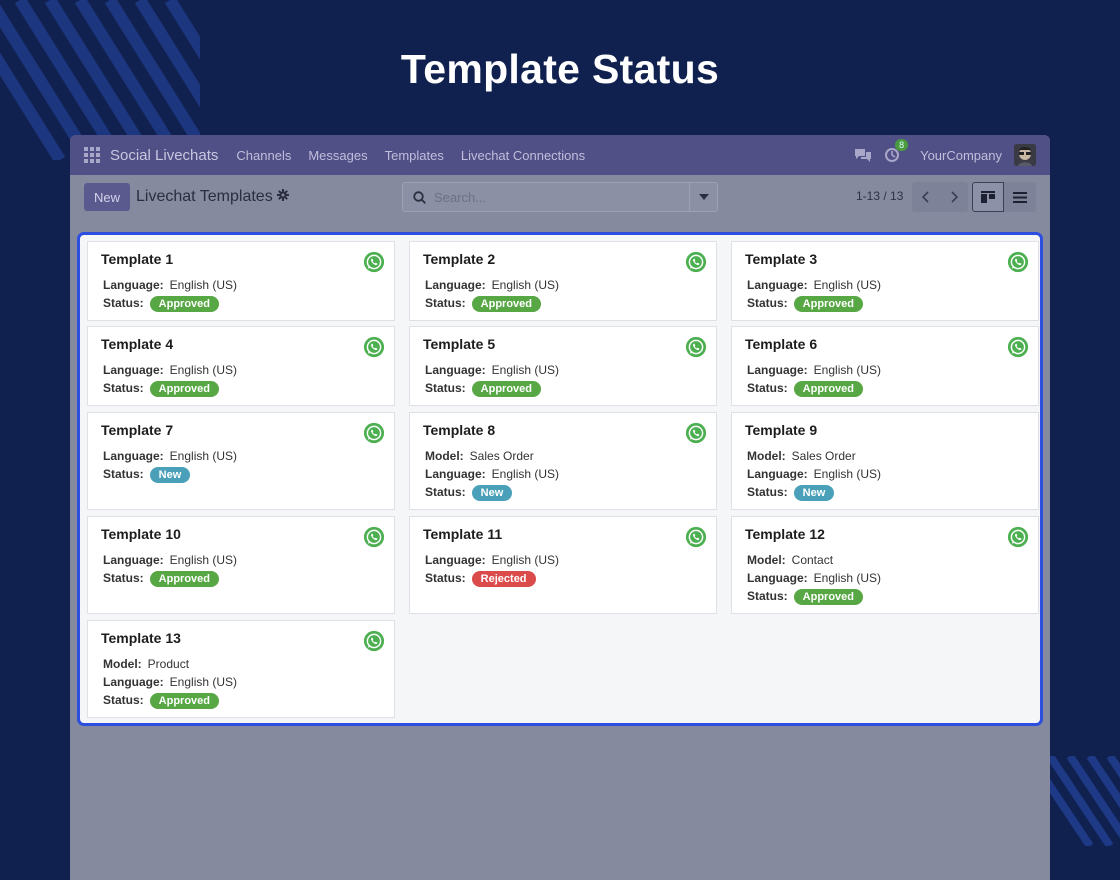 This screenshot has width=1120, height=880. What do you see at coordinates (414, 155) in the screenshot?
I see `nav-item-templates: Templates` at bounding box center [414, 155].